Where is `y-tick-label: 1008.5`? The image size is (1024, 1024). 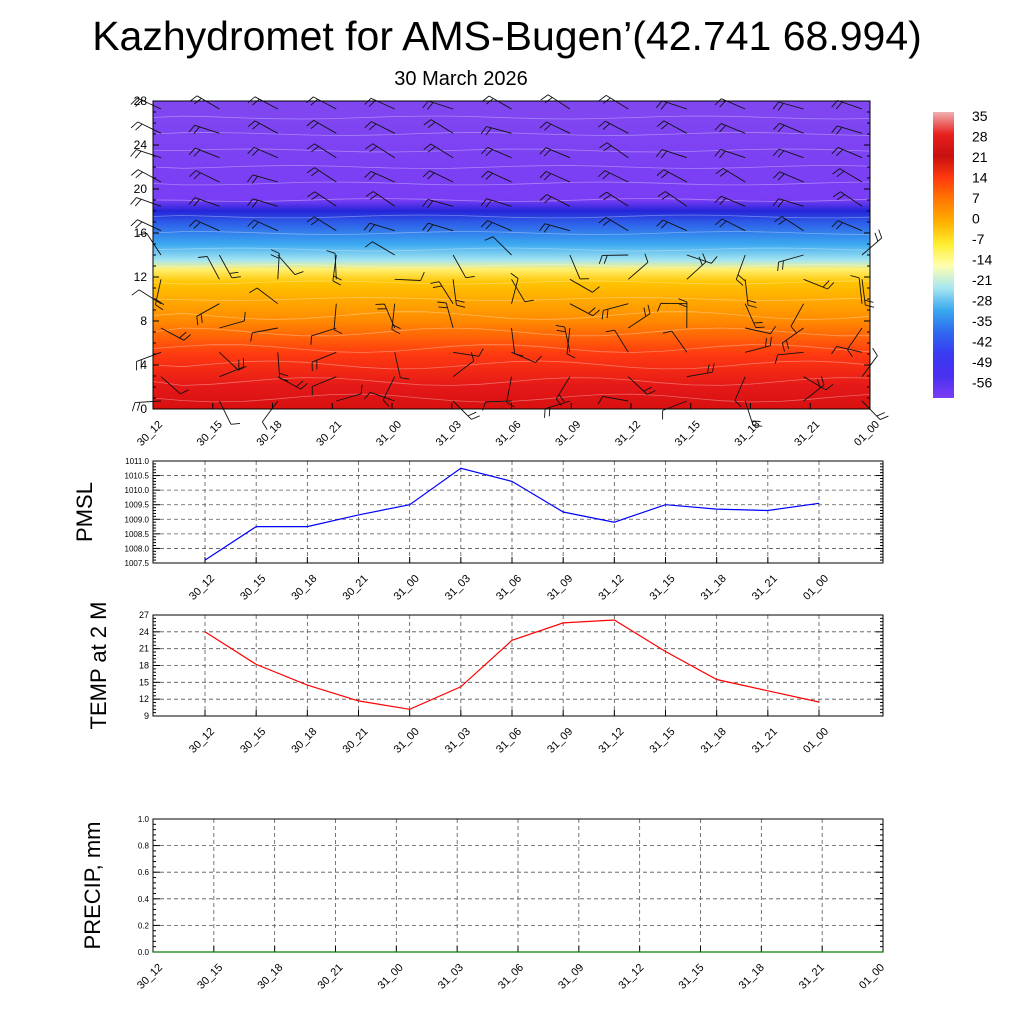
y-tick-label: 1008.5 is located at coordinates (137, 534).